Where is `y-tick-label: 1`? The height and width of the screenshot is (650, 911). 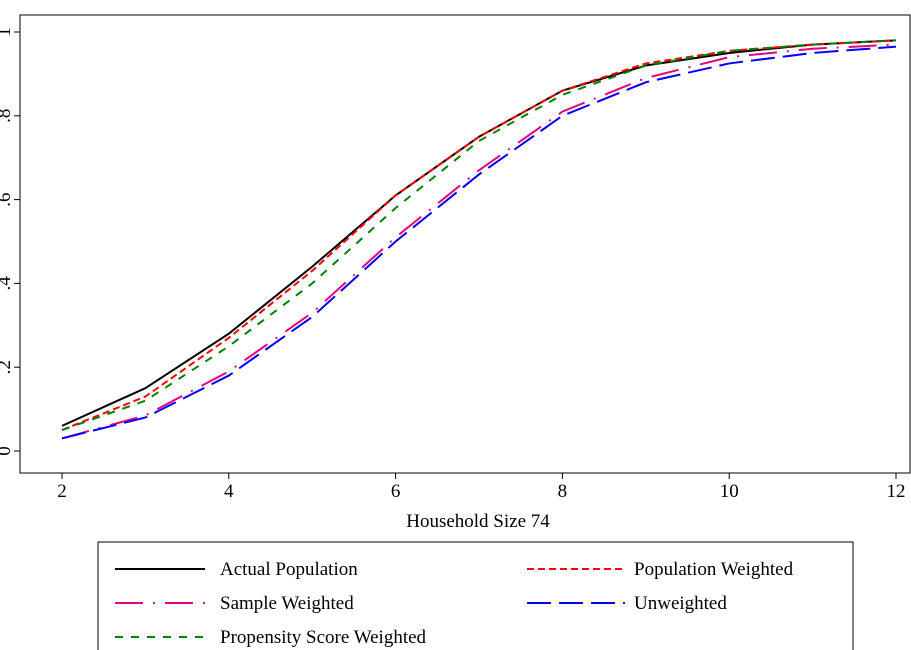 y-tick-label: 1 is located at coordinates (7, 32).